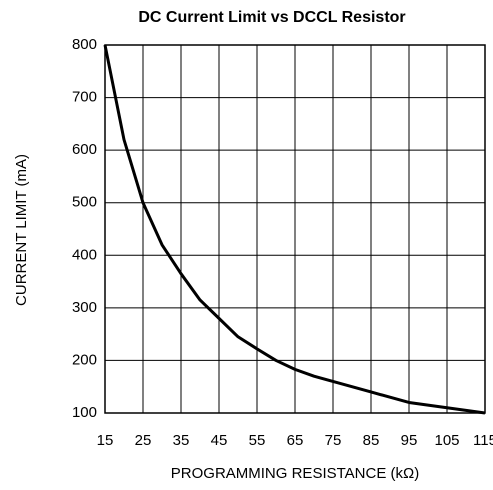  I want to click on x-tick-label: 55, so click(257, 440).